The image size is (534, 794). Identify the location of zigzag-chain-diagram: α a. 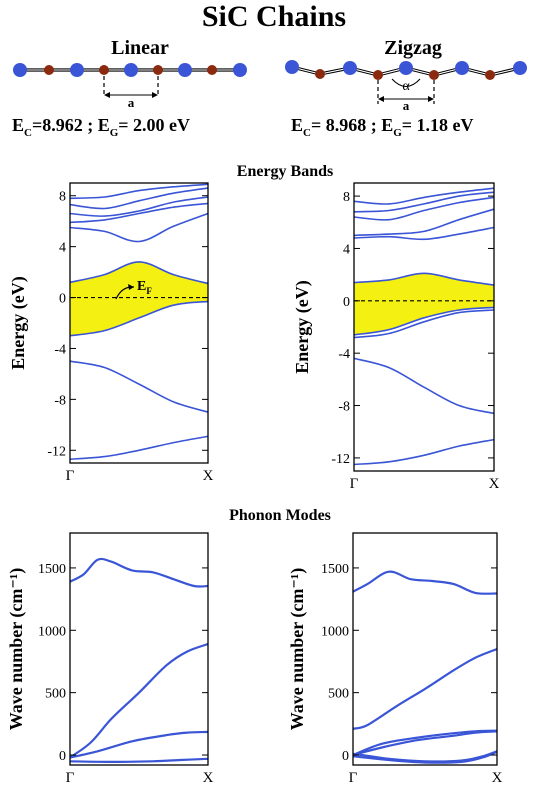
(406, 86).